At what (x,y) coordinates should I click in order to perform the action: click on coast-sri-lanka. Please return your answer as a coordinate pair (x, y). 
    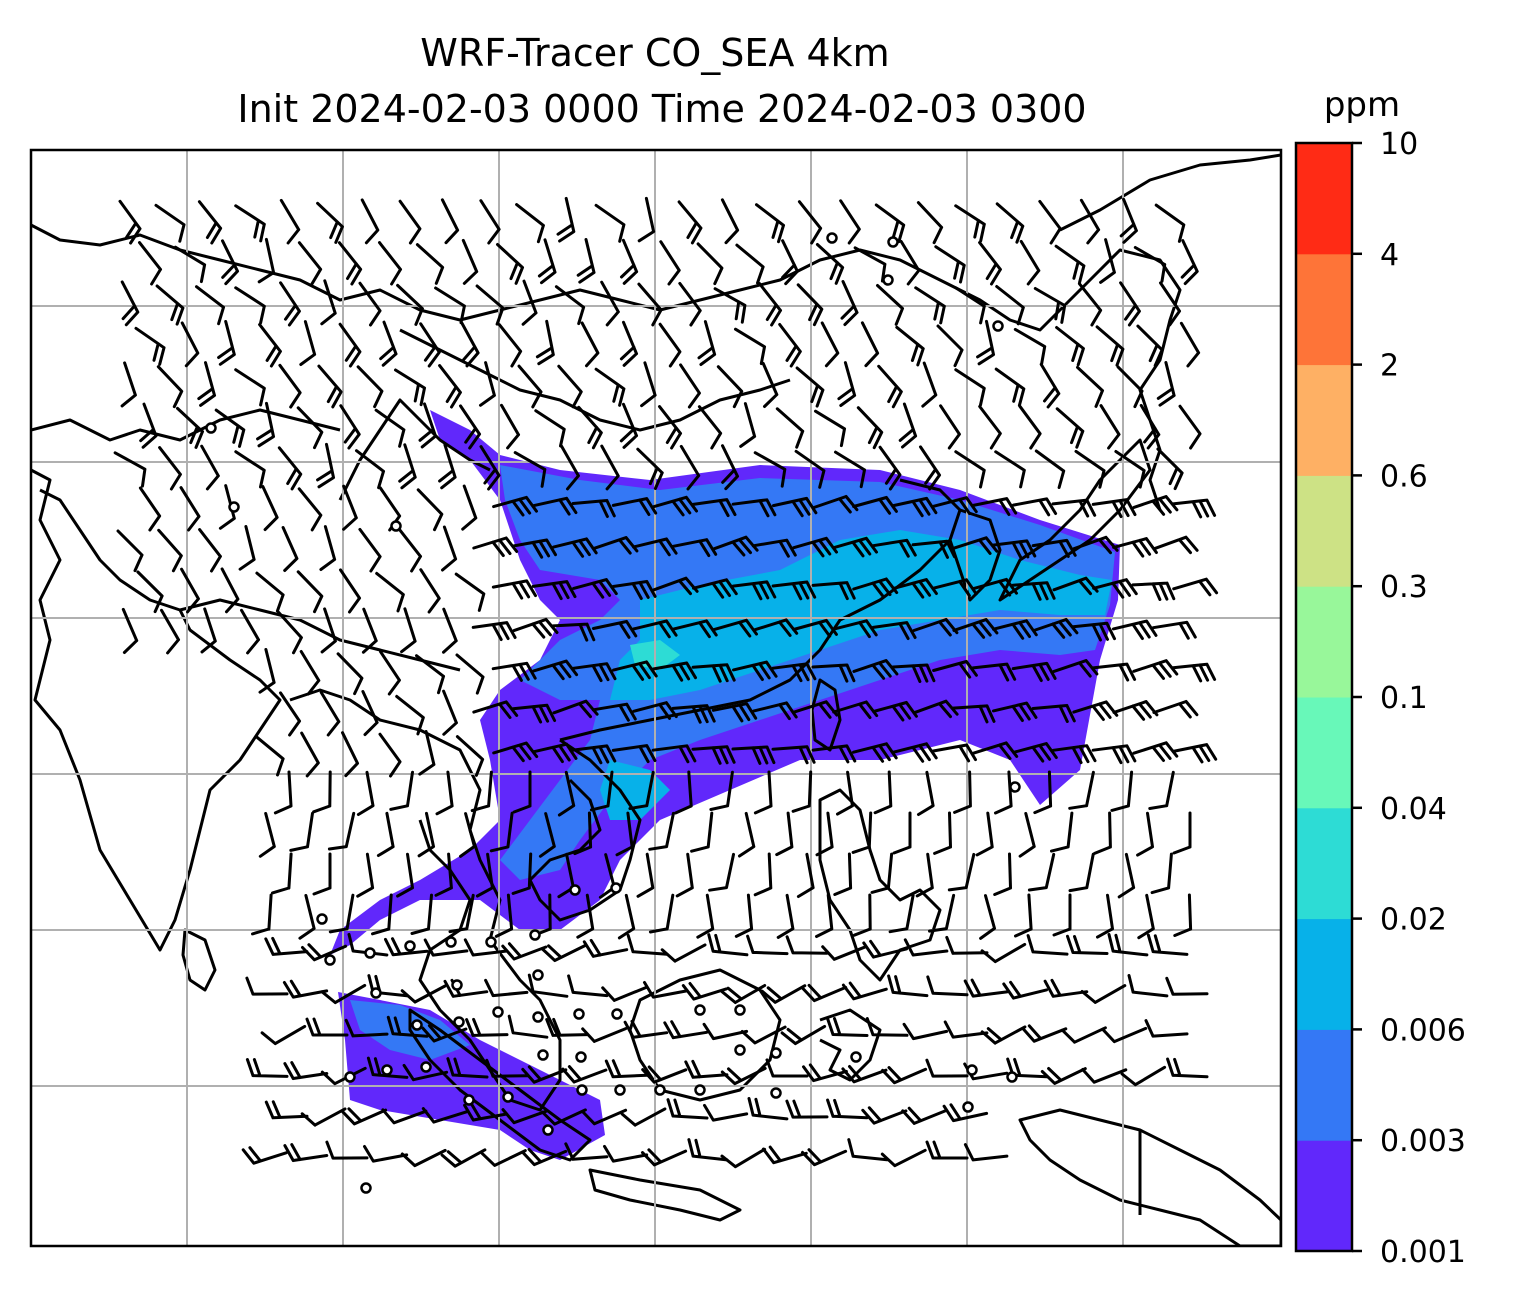
    Looking at the image, I should click on (199, 960).